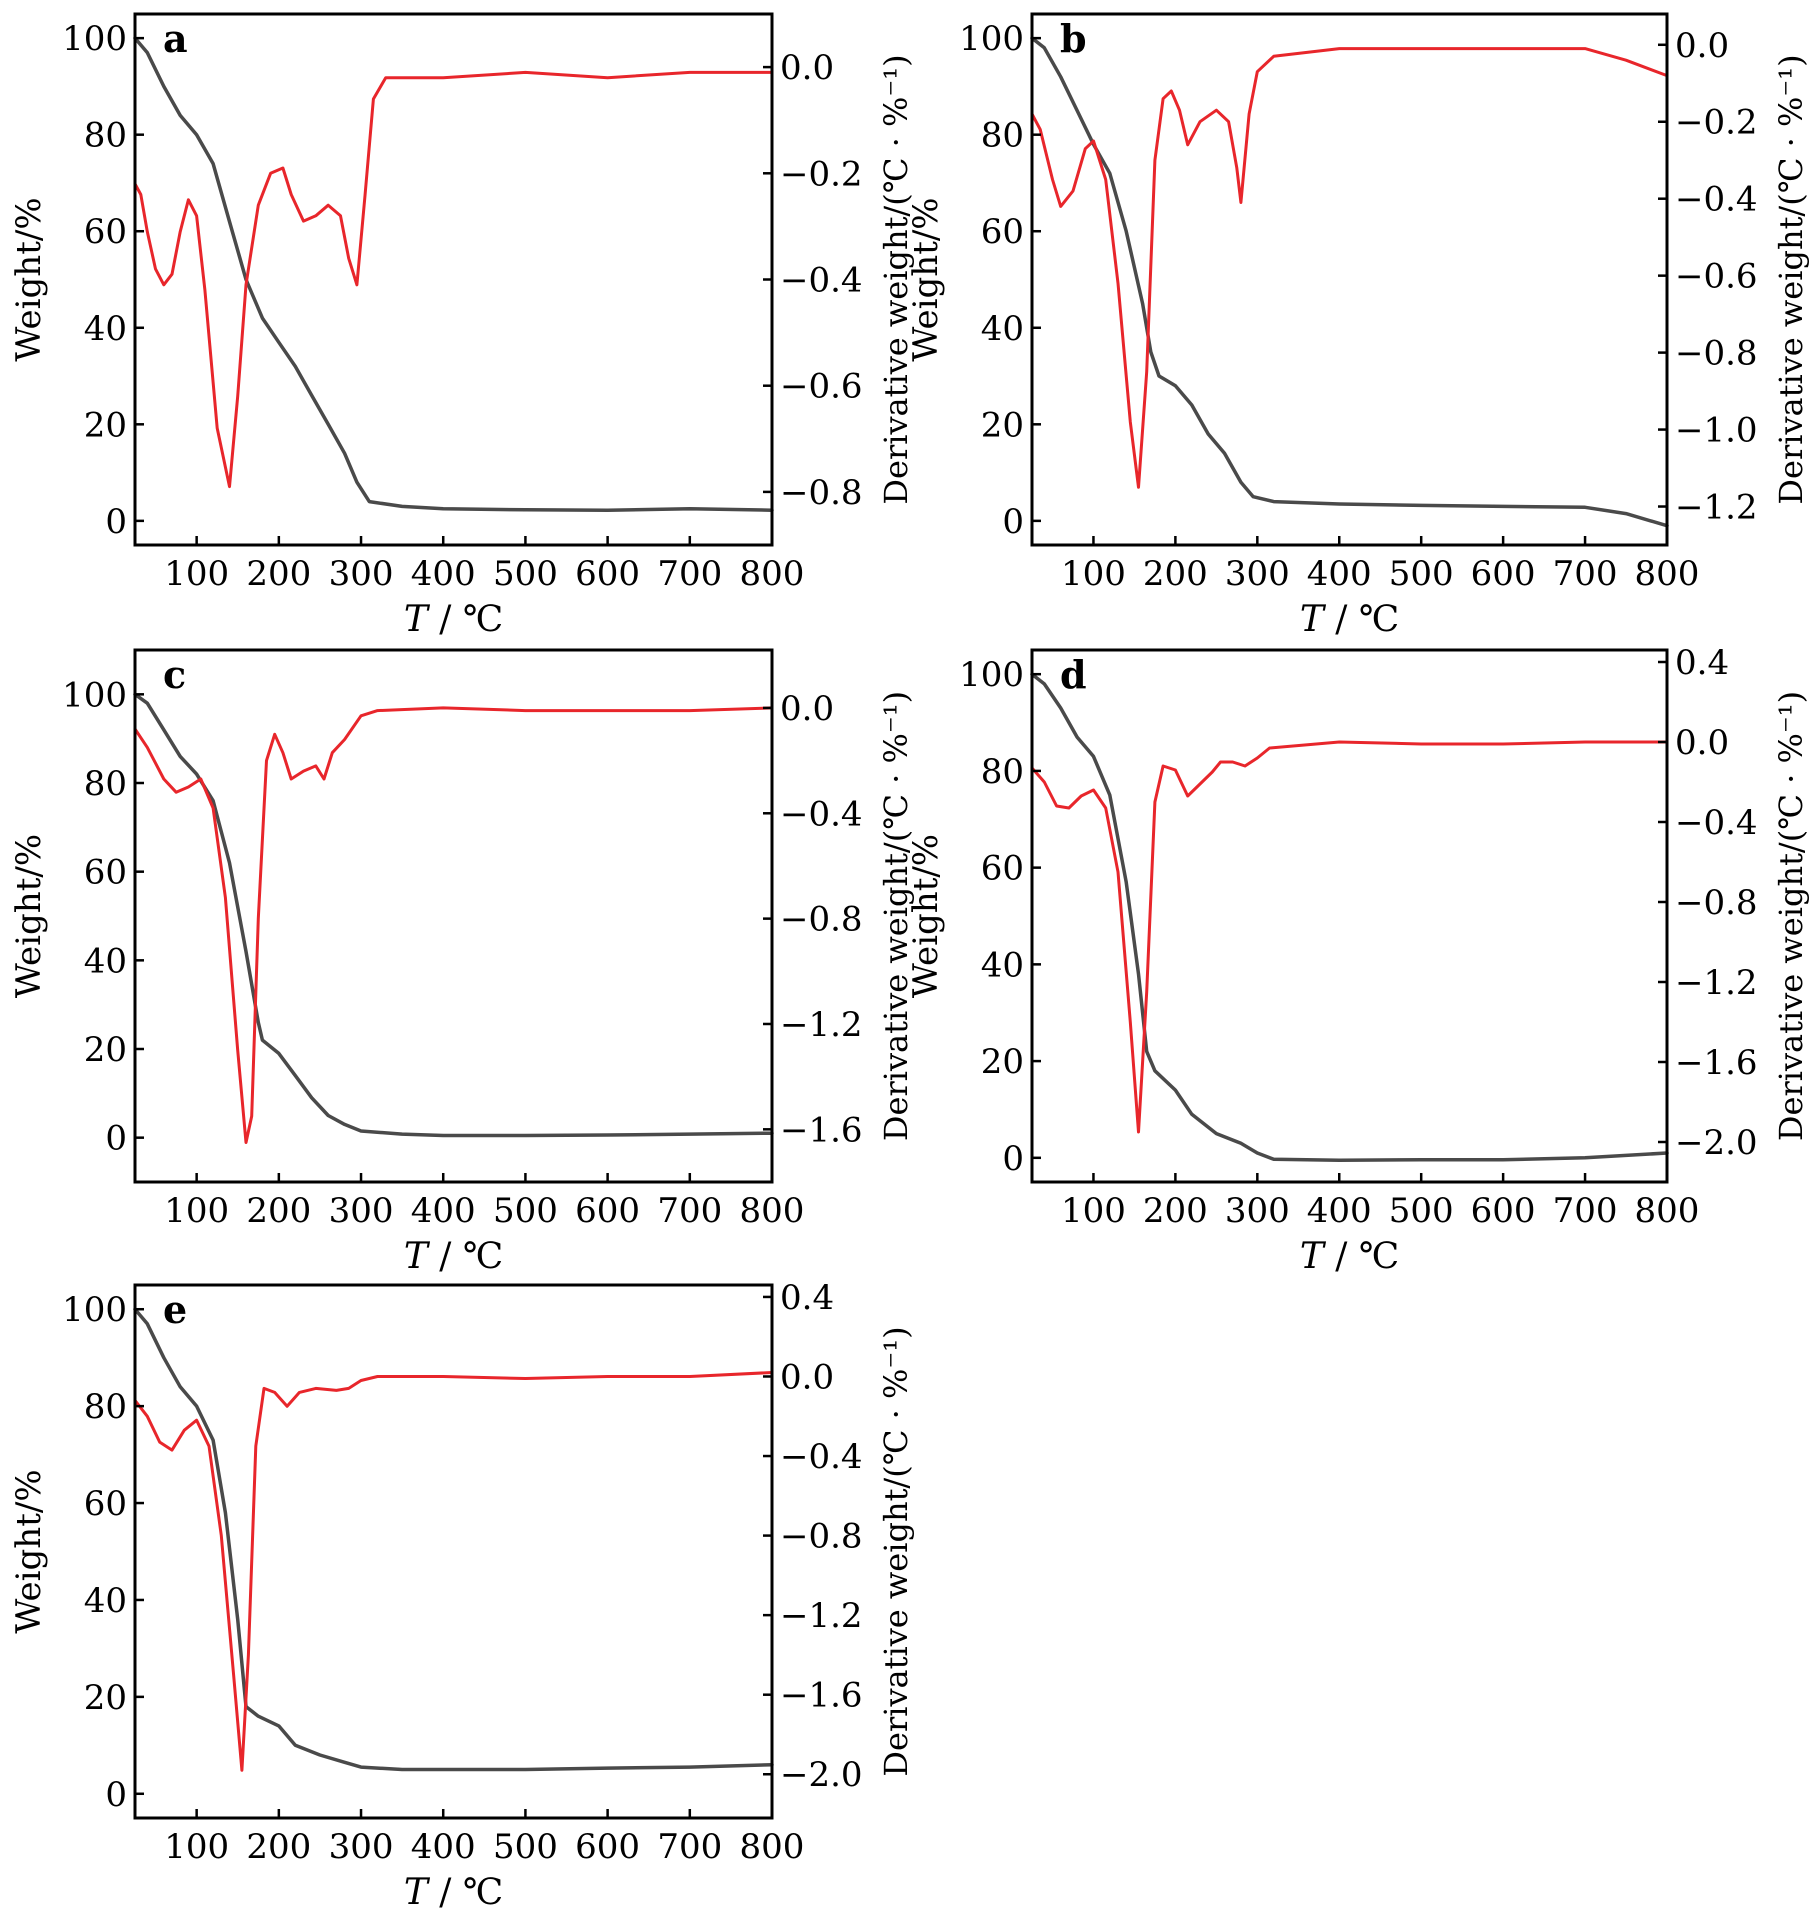 This screenshot has width=1819, height=1913. What do you see at coordinates (175, 1309) in the screenshot?
I see `panel-label: e` at bounding box center [175, 1309].